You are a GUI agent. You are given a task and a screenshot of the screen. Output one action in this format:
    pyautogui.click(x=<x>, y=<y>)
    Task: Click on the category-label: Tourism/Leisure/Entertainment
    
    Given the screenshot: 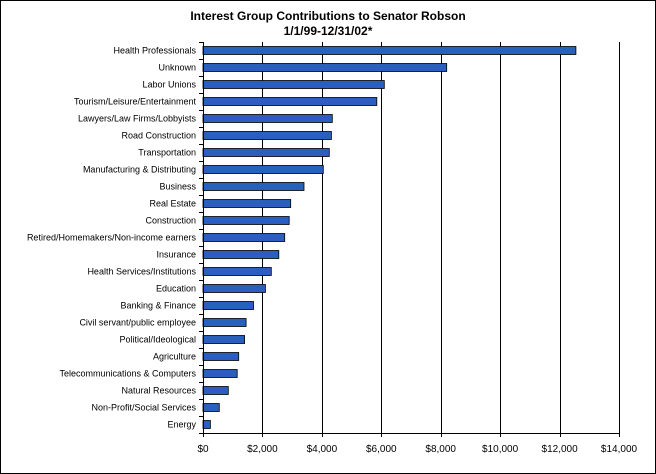 What is the action you would take?
    pyautogui.click(x=135, y=102)
    